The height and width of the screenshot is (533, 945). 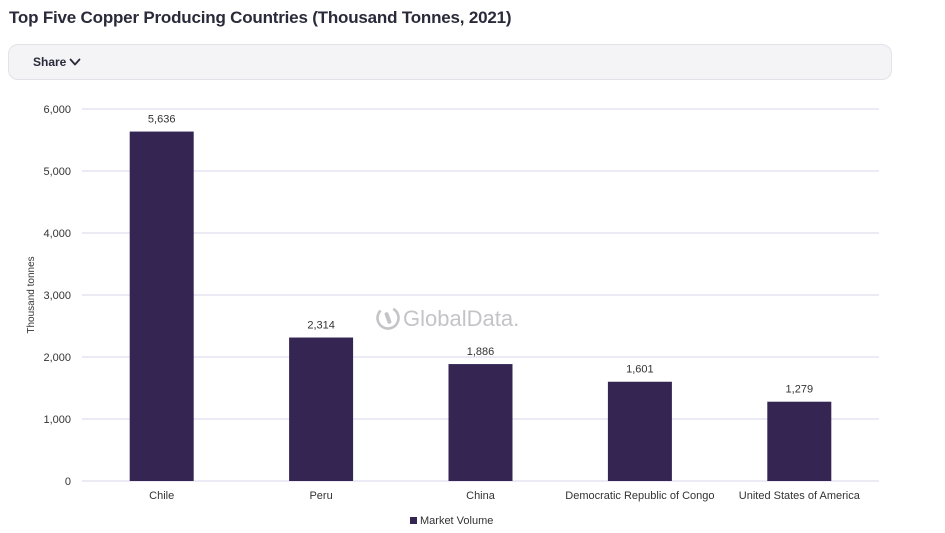 What do you see at coordinates (57, 172) in the screenshot?
I see `y-tick-label: 5,000` at bounding box center [57, 172].